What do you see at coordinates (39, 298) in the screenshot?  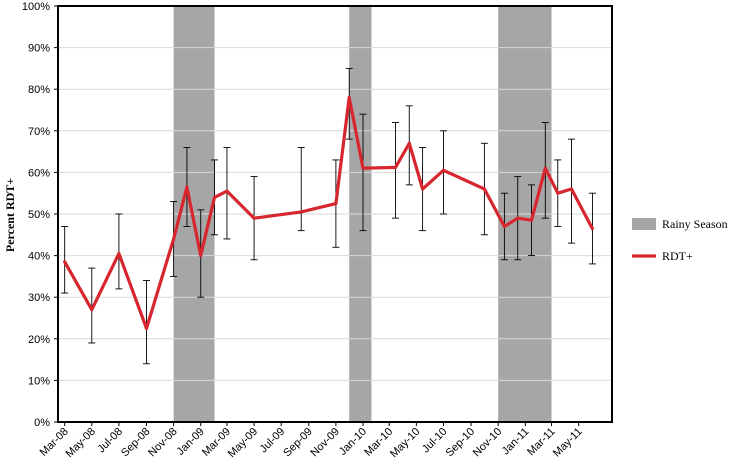 I see `y-tick-label: 30%` at bounding box center [39, 298].